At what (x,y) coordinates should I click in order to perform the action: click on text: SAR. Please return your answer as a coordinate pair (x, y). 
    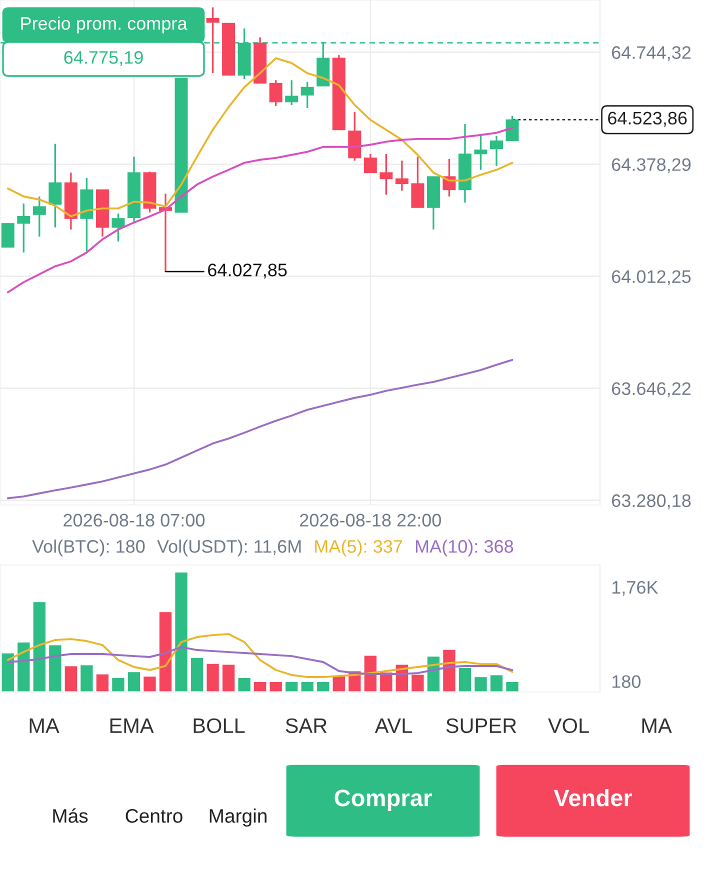
    Looking at the image, I should click on (306, 726).